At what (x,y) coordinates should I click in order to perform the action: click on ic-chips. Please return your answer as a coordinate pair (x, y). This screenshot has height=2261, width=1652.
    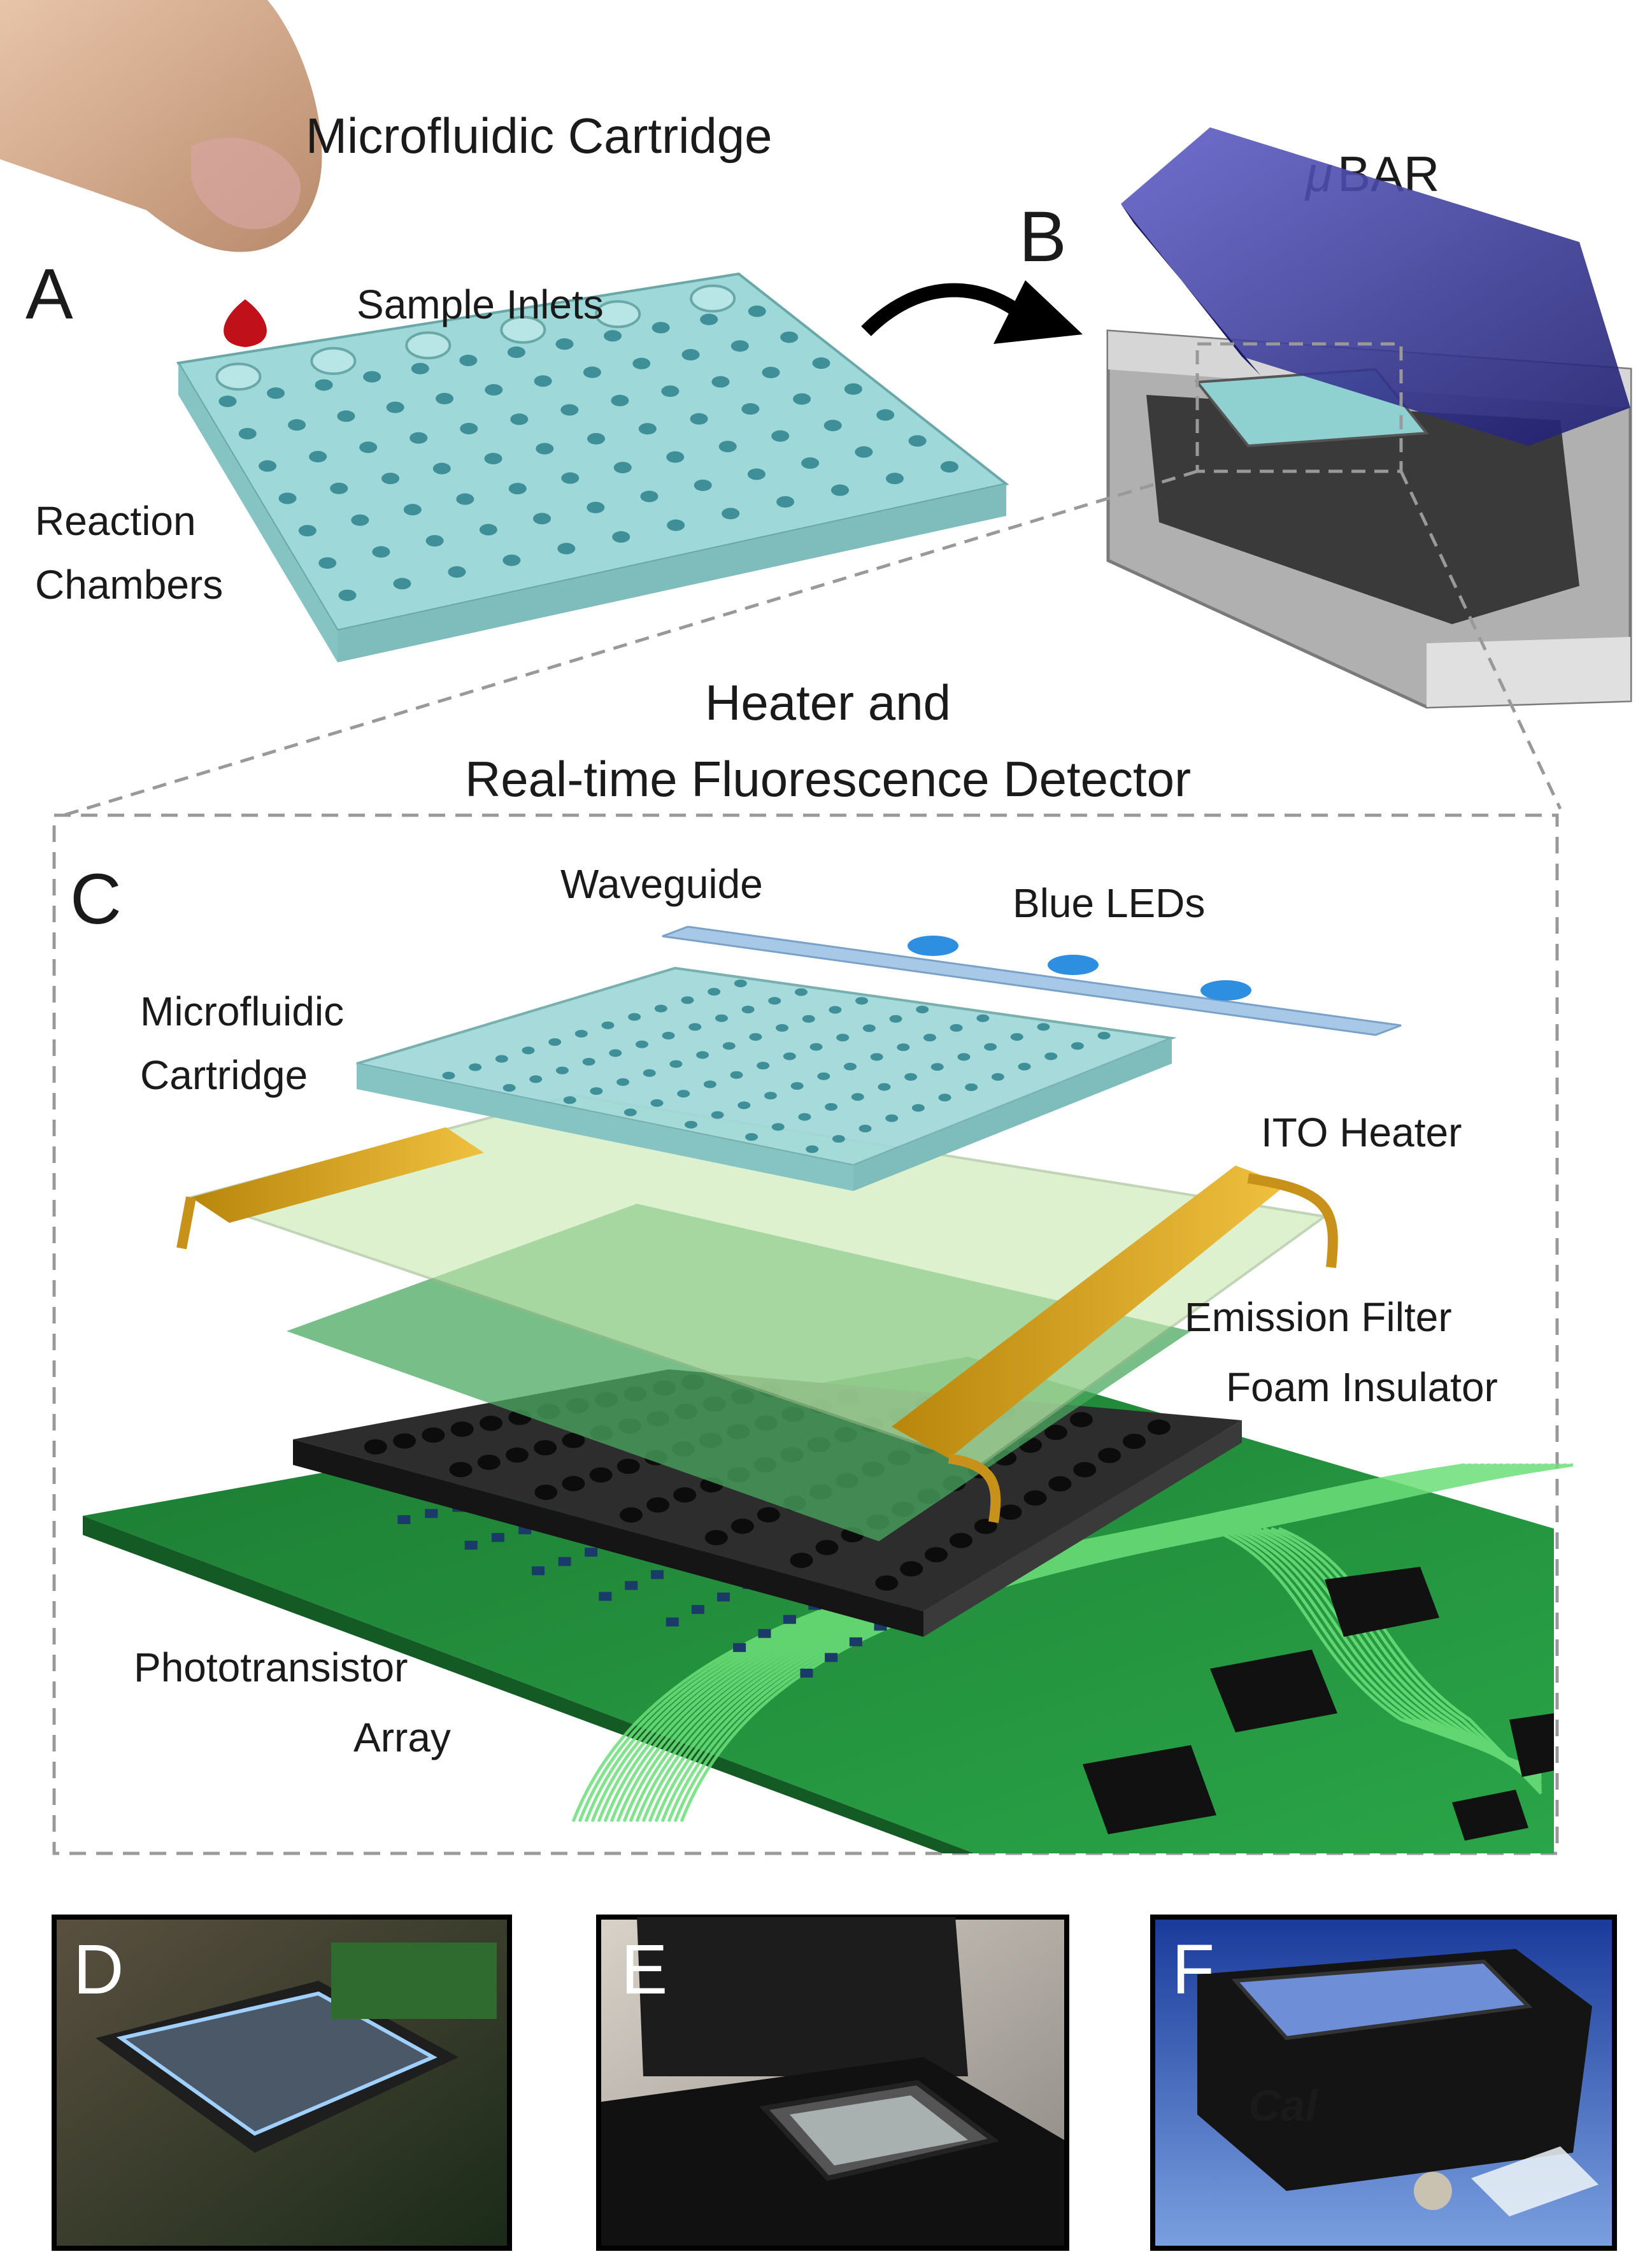
    Looking at the image, I should click on (1318, 1704).